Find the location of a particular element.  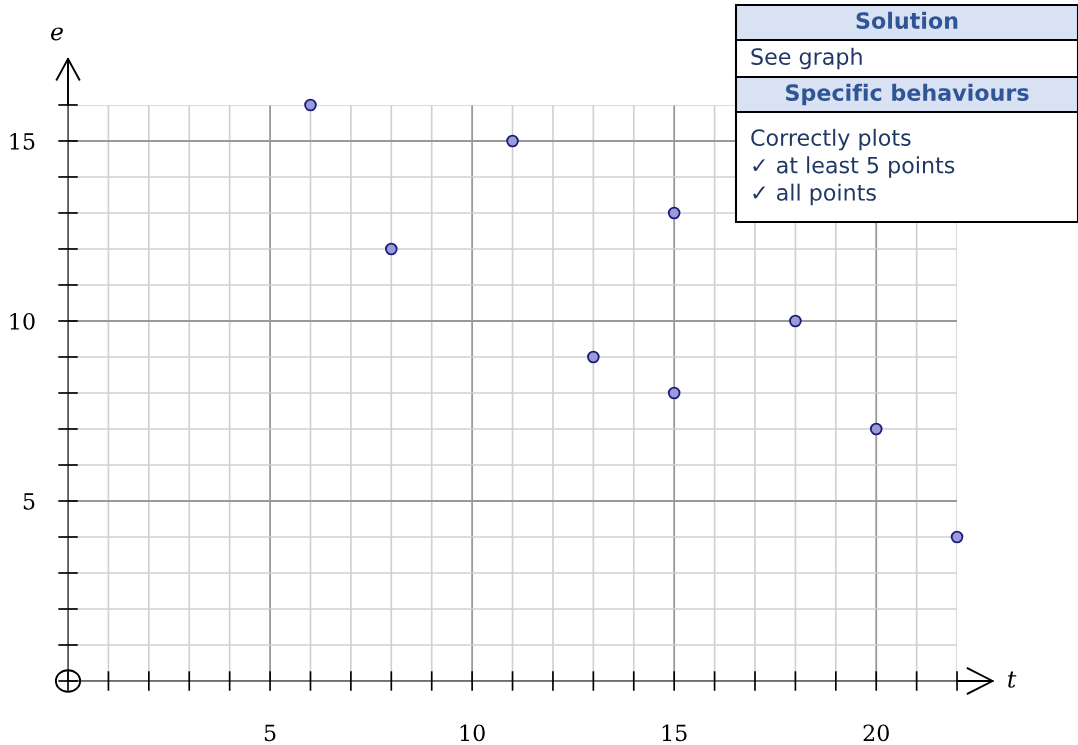

annotation: Specific behaviours is located at coordinates (907, 94).